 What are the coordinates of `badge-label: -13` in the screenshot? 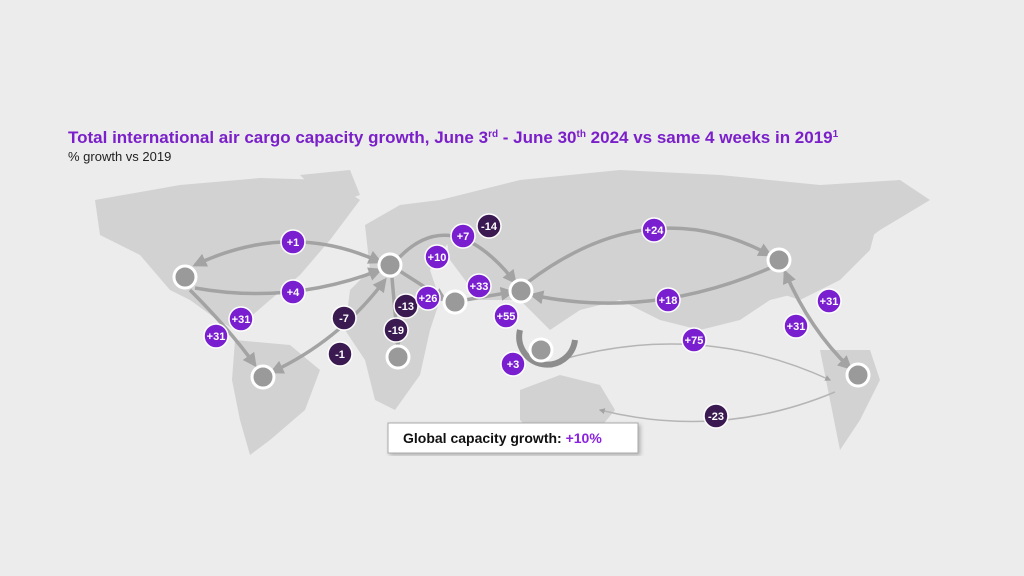 It's located at (406, 307).